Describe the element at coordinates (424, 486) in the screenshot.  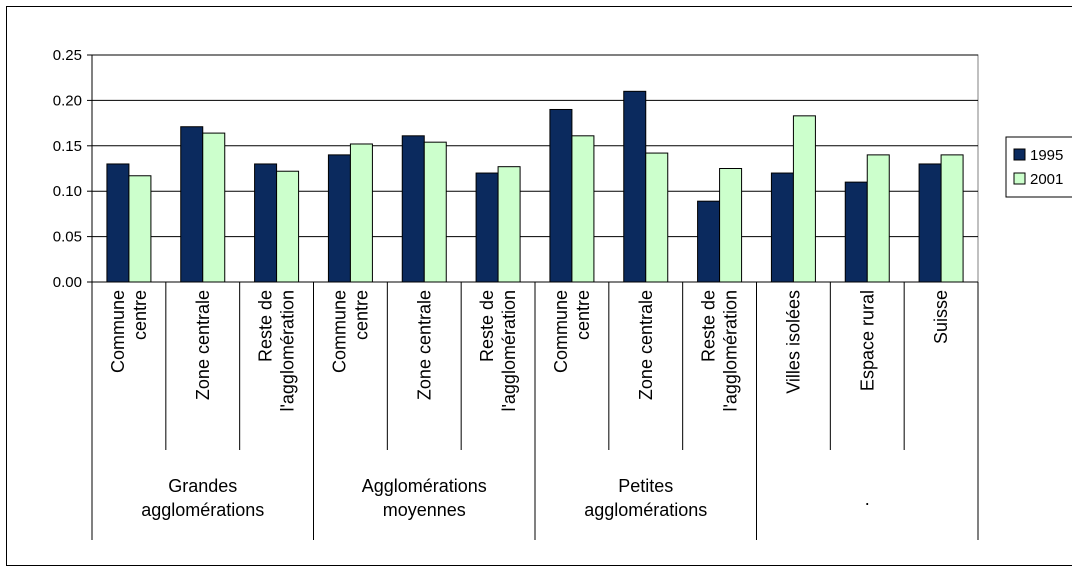
I see `group-label: Agglomérations` at that location.